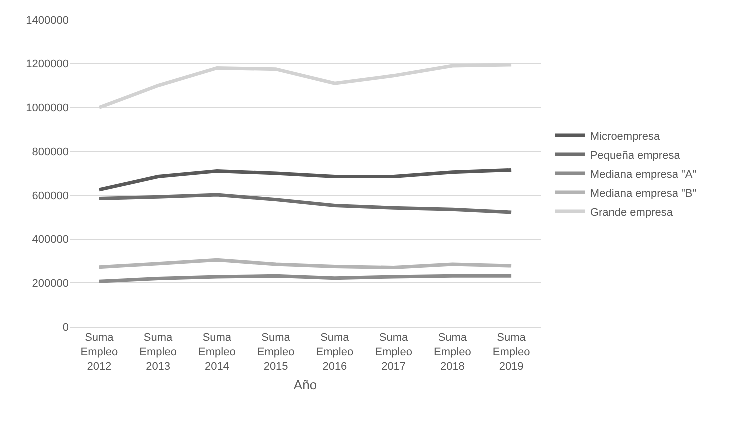  What do you see at coordinates (65, 328) in the screenshot?
I see `y-tick-label: 0` at bounding box center [65, 328].